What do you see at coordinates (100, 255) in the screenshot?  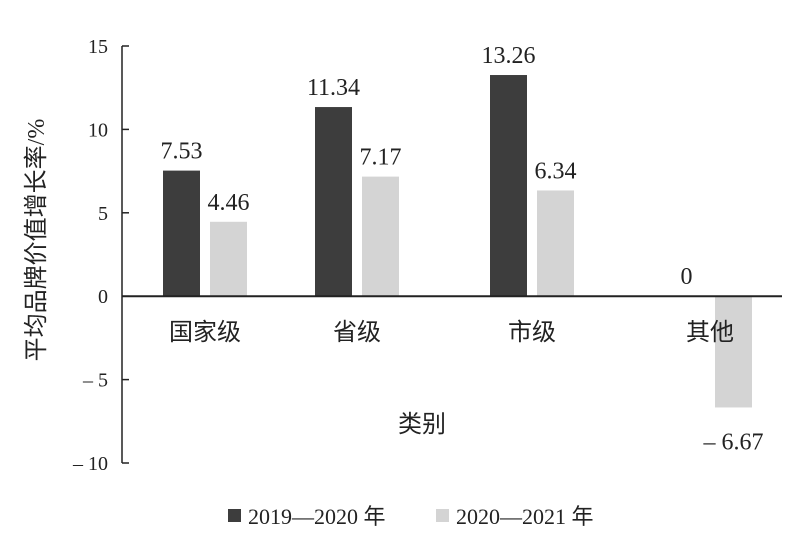 I see `y-axis-ticks: 15 10 5 0 – 5 – 10` at bounding box center [100, 255].